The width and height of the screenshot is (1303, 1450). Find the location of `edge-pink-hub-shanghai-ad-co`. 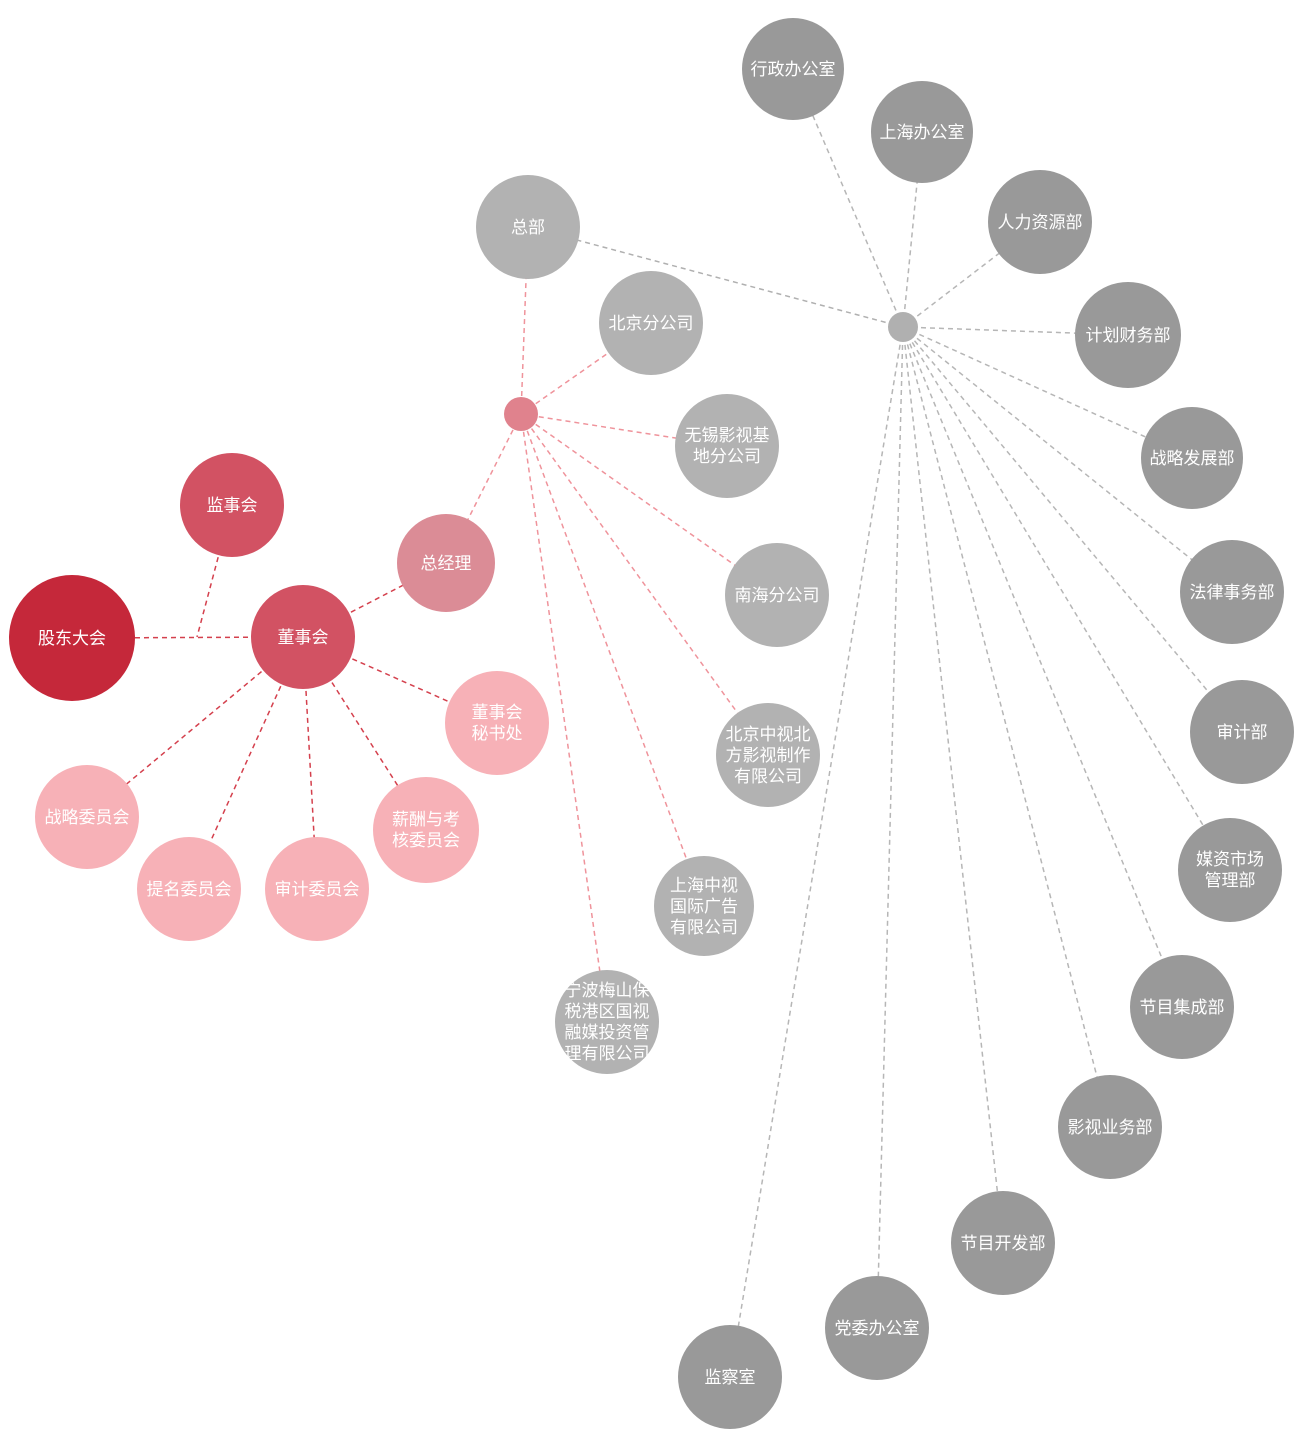

edge-pink-hub-shanghai-ad-co is located at coordinates (612, 660).